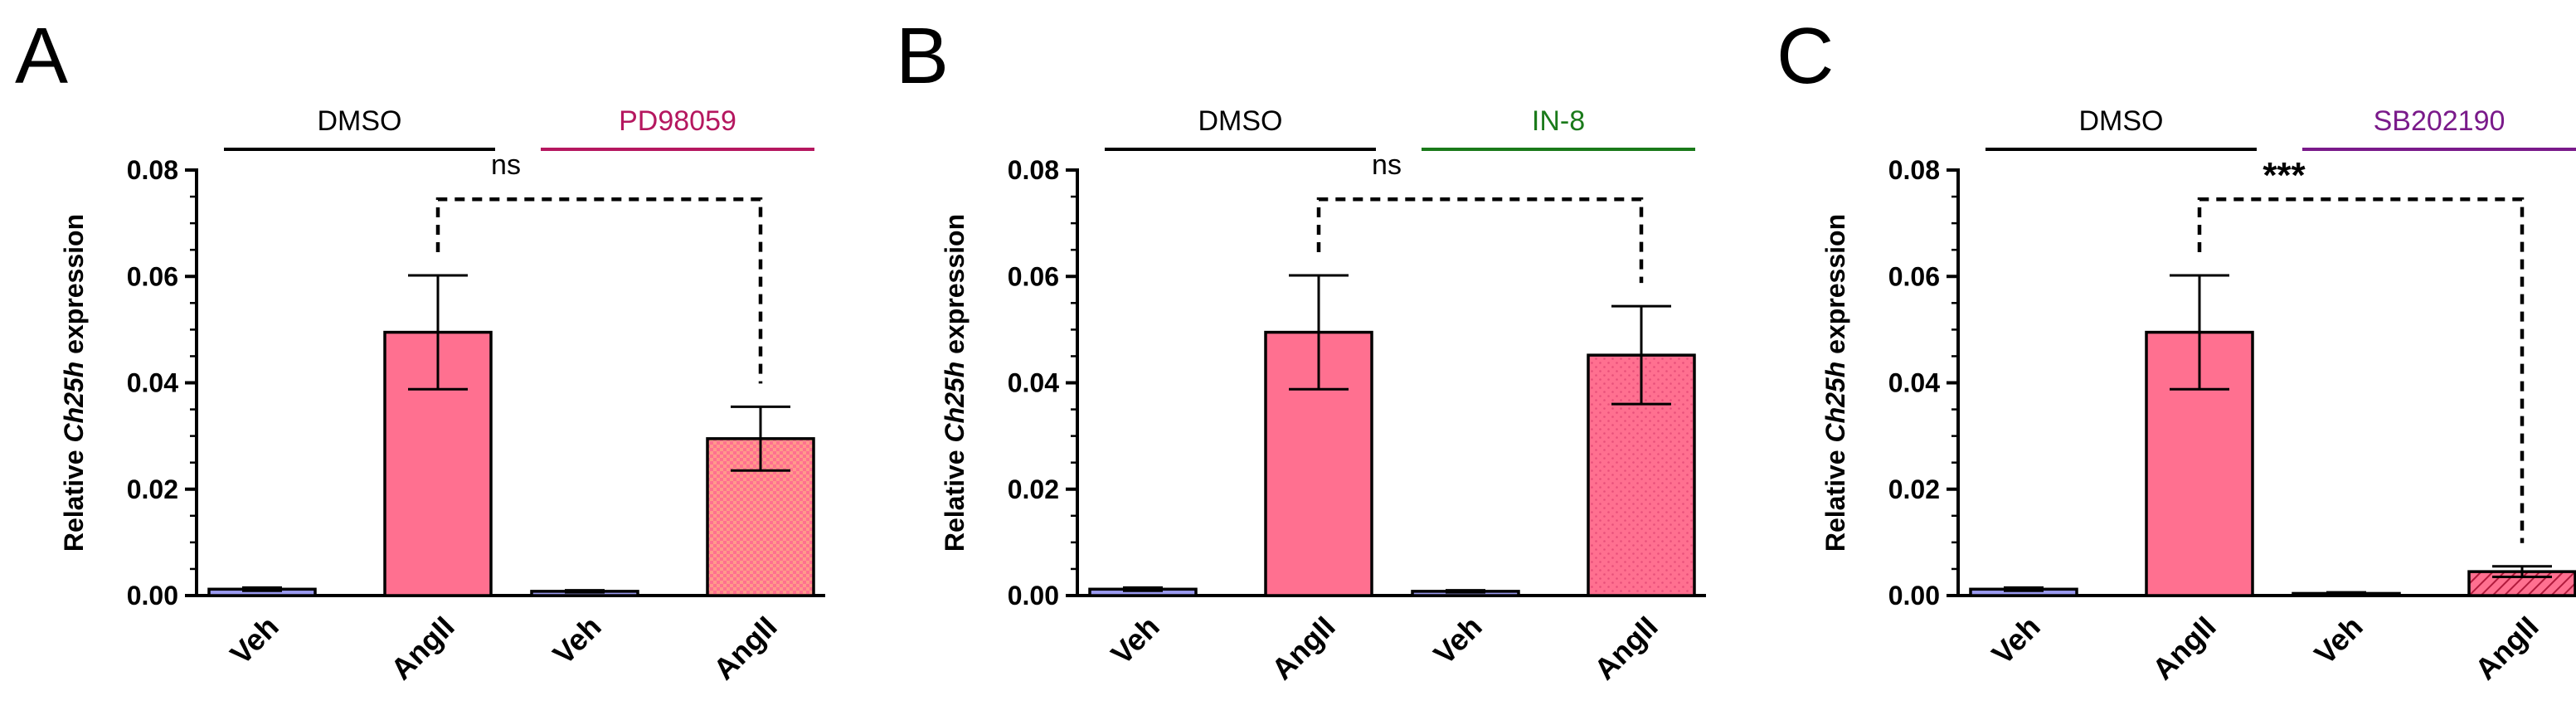 The width and height of the screenshot is (2576, 715). Describe the element at coordinates (42, 56) in the screenshot. I see `panel-letter: A` at that location.